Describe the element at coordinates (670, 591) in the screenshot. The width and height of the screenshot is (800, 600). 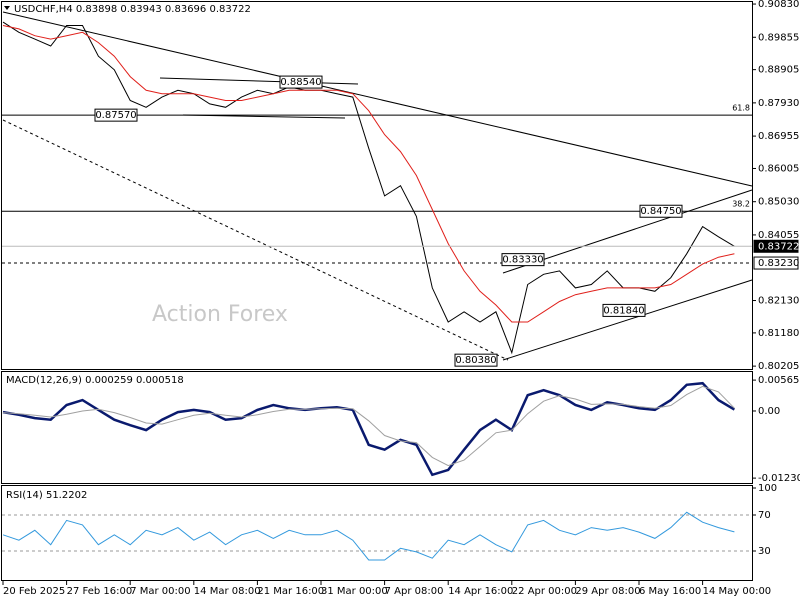
I see `x-tick-label: 6 May 16:00` at that location.